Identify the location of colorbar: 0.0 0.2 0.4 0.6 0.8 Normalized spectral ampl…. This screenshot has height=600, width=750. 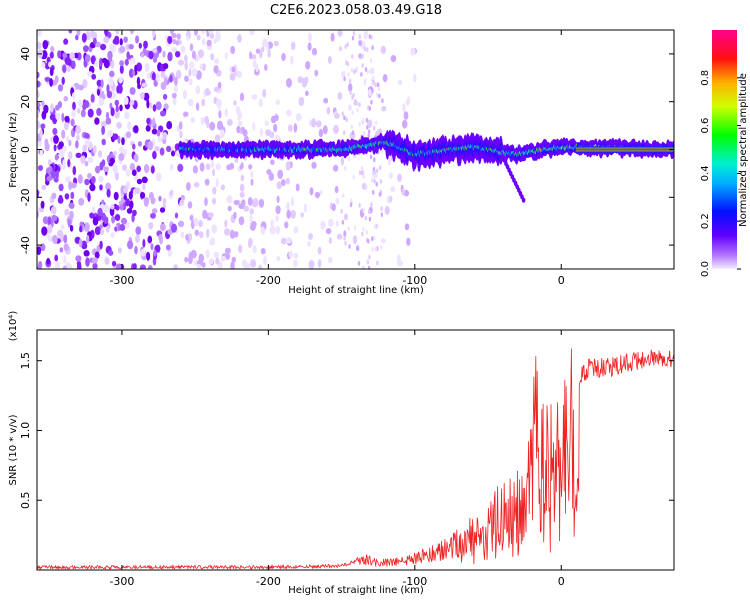
(724, 153).